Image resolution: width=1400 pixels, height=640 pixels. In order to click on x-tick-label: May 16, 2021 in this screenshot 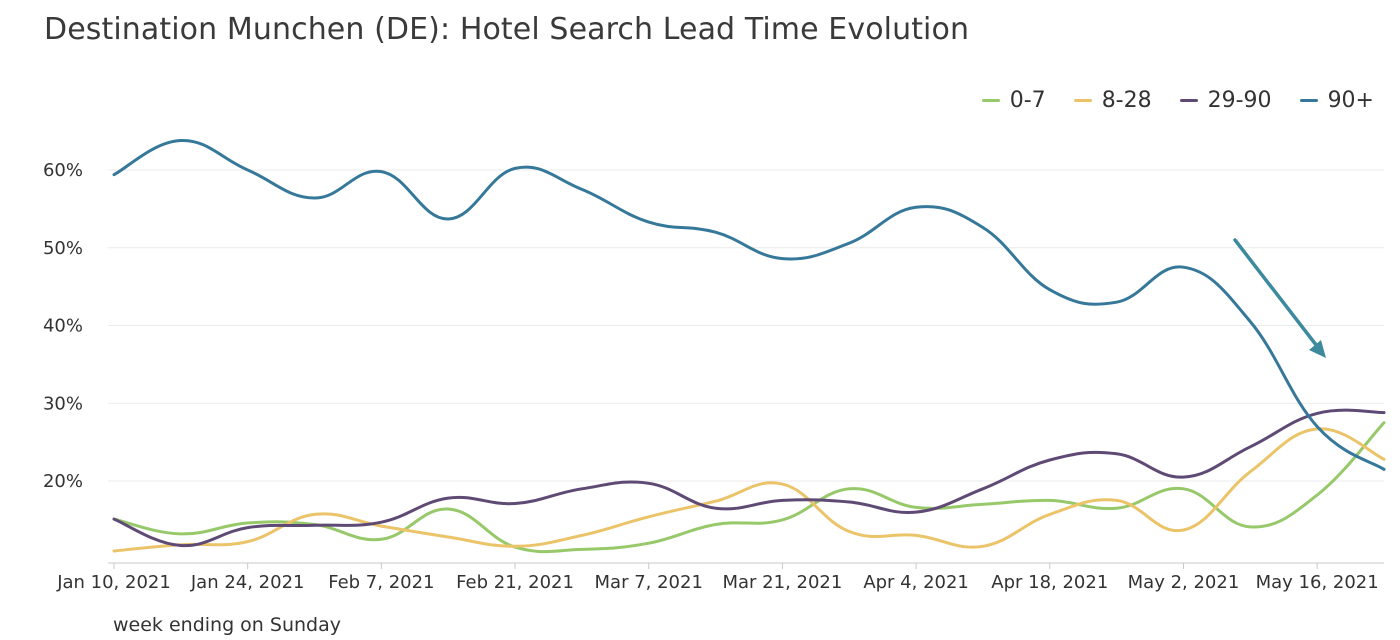, I will do `click(1317, 582)`.